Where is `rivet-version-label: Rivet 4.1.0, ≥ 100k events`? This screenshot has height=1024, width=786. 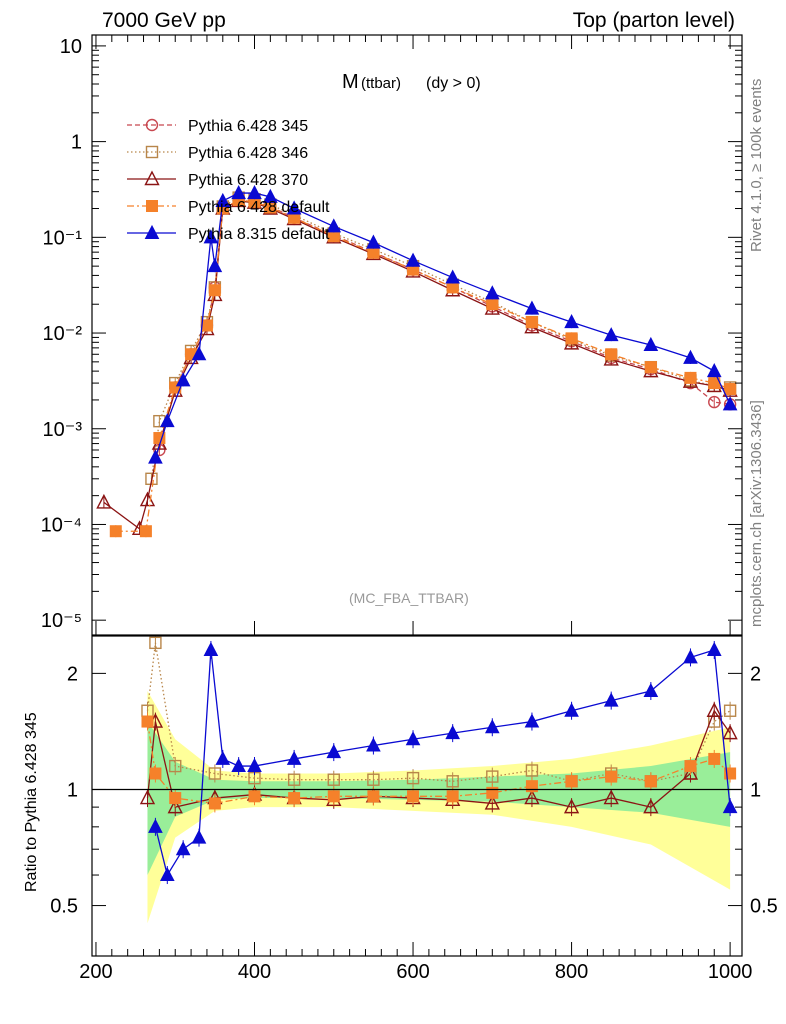
rivet-version-label: Rivet 4.1.0, ≥ 100k events is located at coordinates (756, 165).